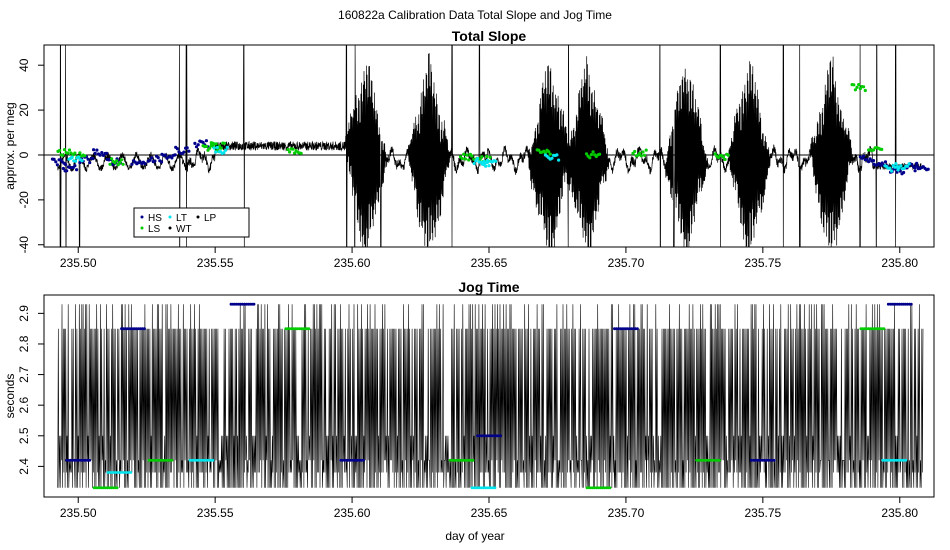  I want to click on total-slope-y-tick-label: -40, so click(24, 245).